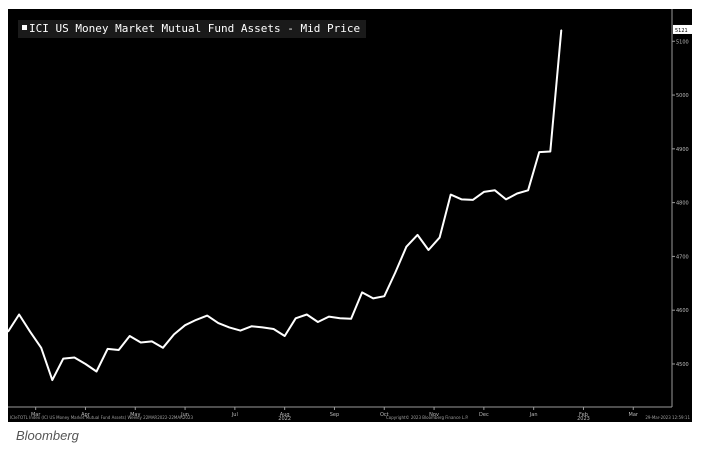  I want to click on x-tick-label: May, so click(135, 415).